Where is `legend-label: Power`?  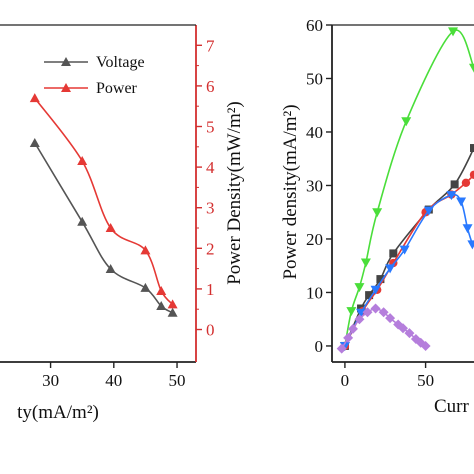
legend-label: Power is located at coordinates (117, 88).